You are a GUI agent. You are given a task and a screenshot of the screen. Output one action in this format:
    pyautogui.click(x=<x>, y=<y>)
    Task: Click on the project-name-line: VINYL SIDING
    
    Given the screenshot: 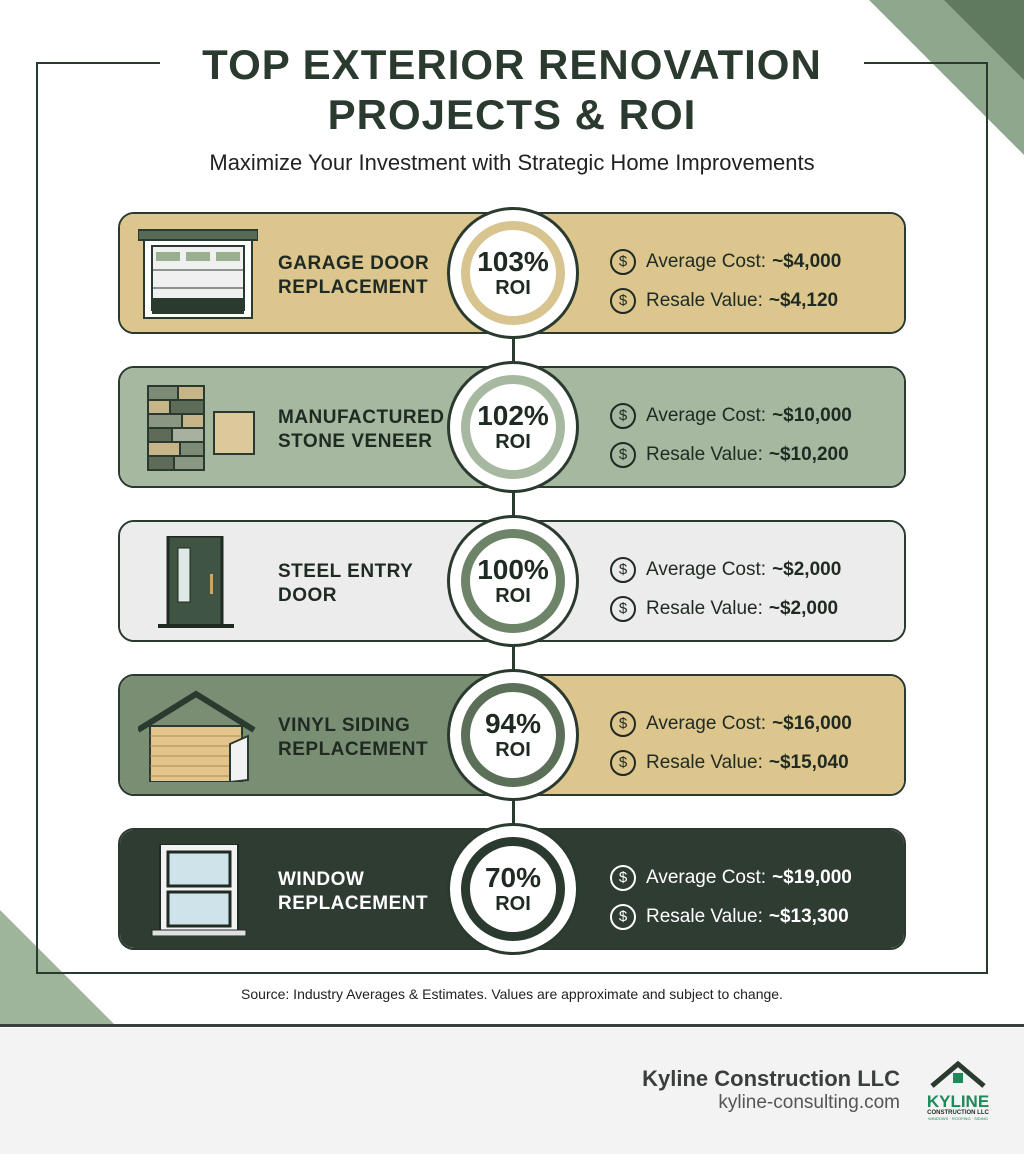 What is the action you would take?
    pyautogui.click(x=344, y=725)
    